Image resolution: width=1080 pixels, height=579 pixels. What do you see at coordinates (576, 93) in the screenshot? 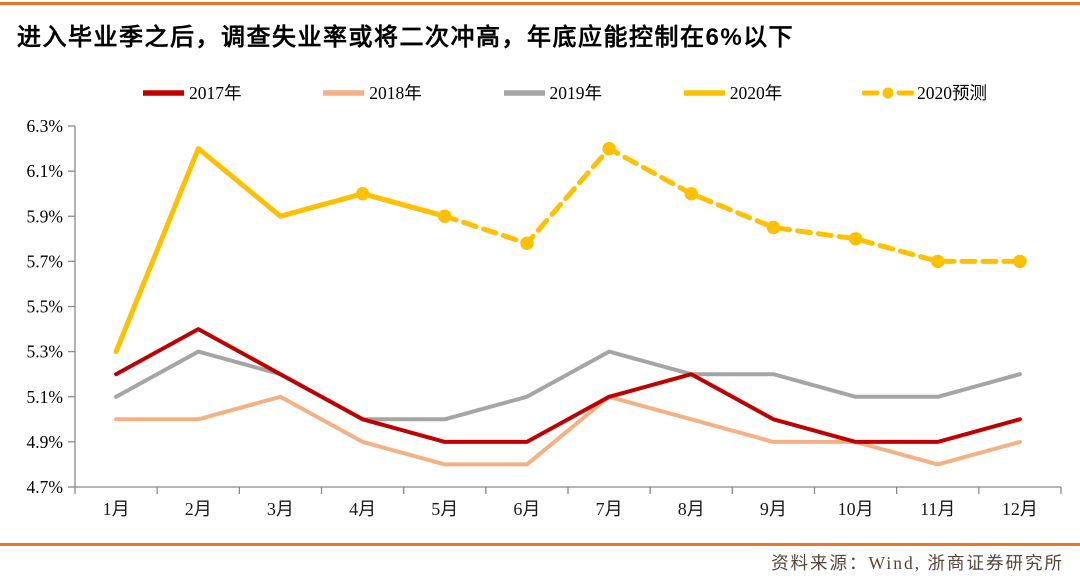
I see `legend-label: 2019年` at bounding box center [576, 93].